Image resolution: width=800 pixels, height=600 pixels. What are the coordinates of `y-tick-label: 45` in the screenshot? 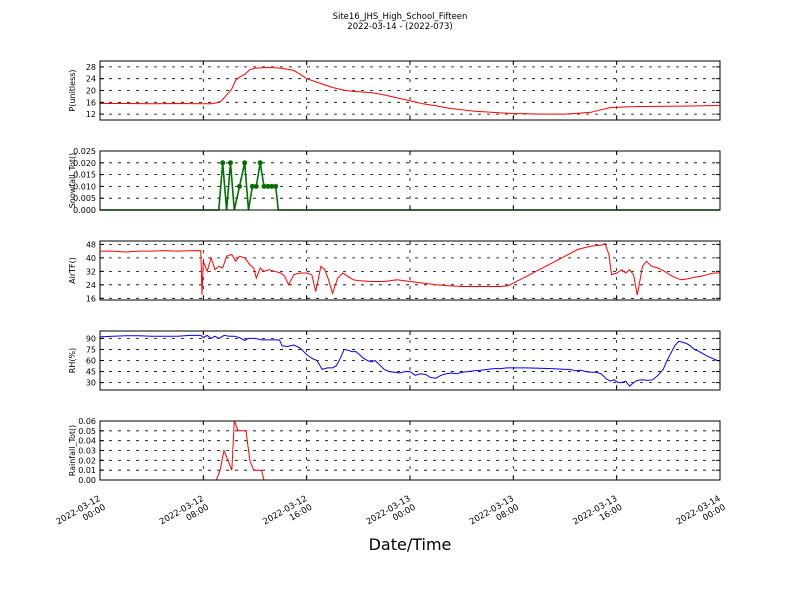 It's located at (91, 372).